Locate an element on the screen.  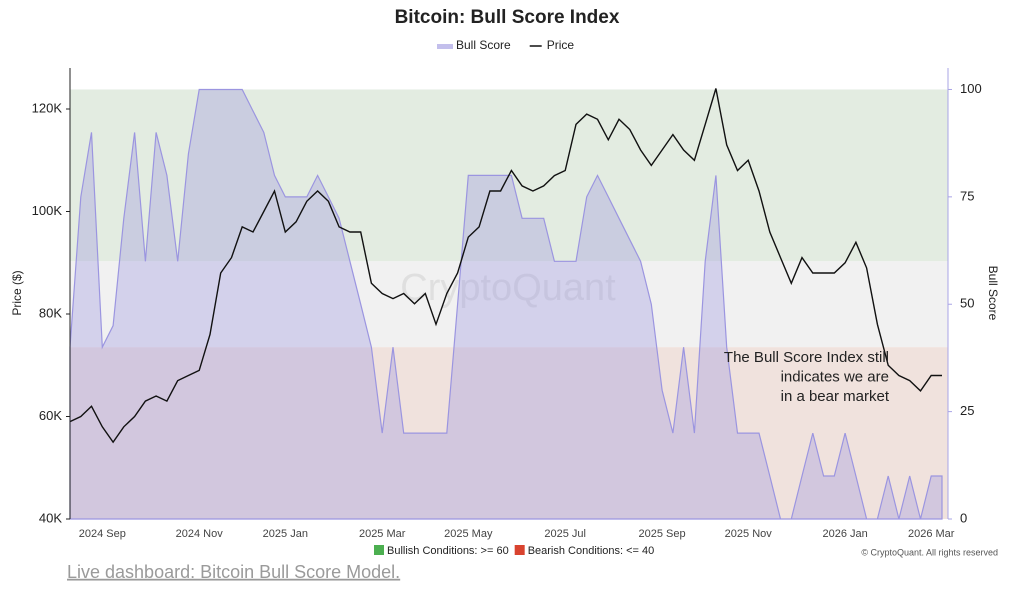
condition-label: Bullish Conditions: >= 60 is located at coordinates (448, 551).